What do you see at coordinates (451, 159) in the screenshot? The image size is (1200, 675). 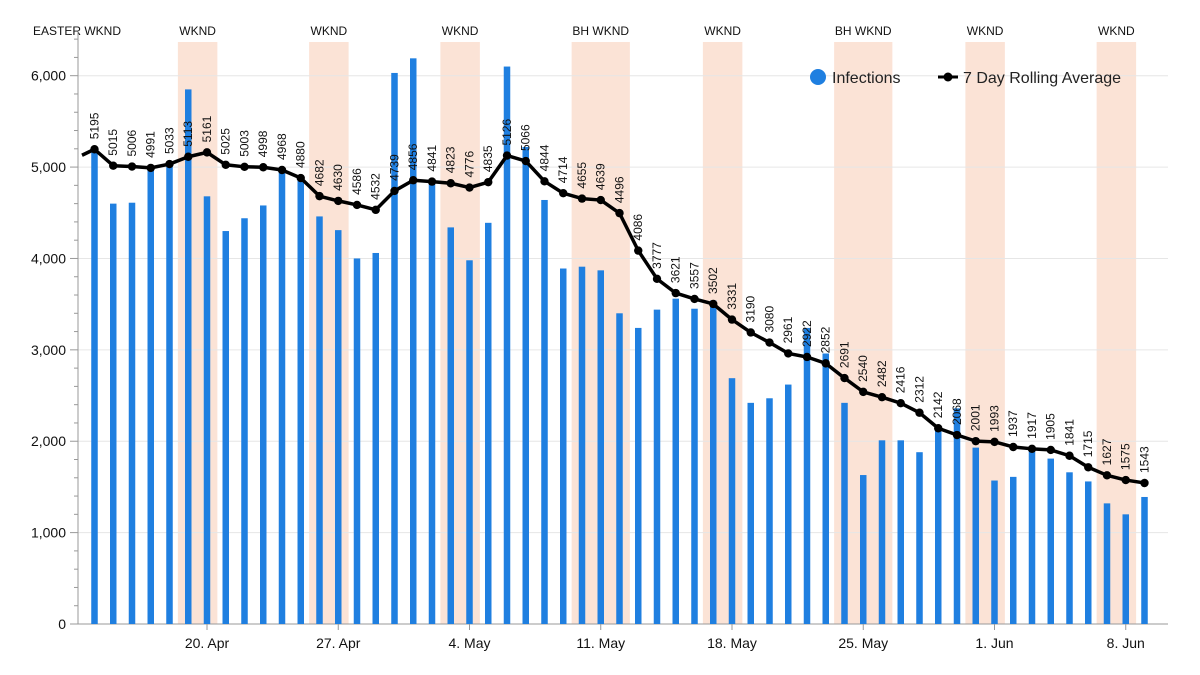 I see `rolling-average-data-label: 4823` at bounding box center [451, 159].